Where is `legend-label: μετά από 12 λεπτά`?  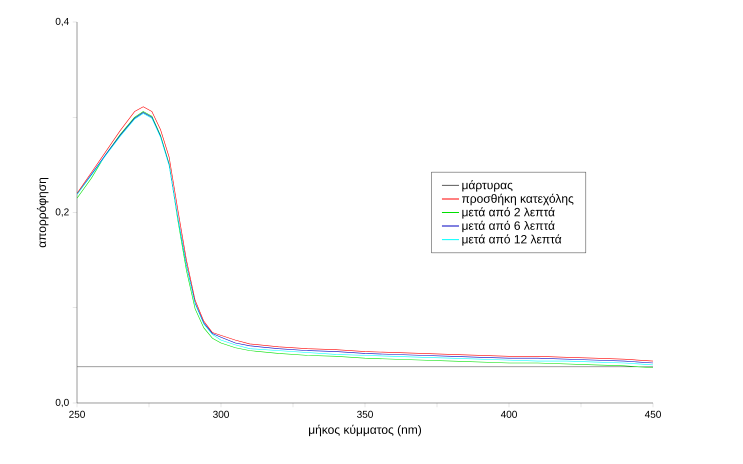 legend-label: μετά από 12 λεπτά is located at coordinates (512, 240).